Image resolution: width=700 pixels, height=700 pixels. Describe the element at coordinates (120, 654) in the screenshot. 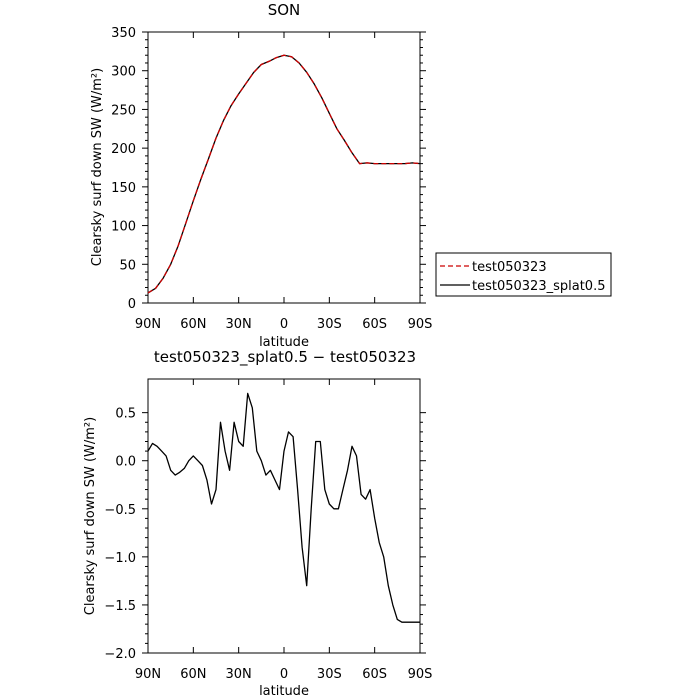

I see `y-tick-label: −2.0` at that location.